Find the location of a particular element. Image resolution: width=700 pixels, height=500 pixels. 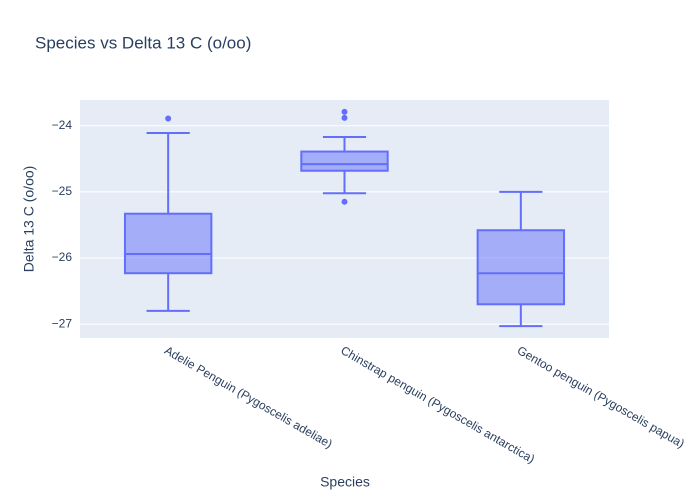

y-tick-label: −26 is located at coordinates (62, 257).